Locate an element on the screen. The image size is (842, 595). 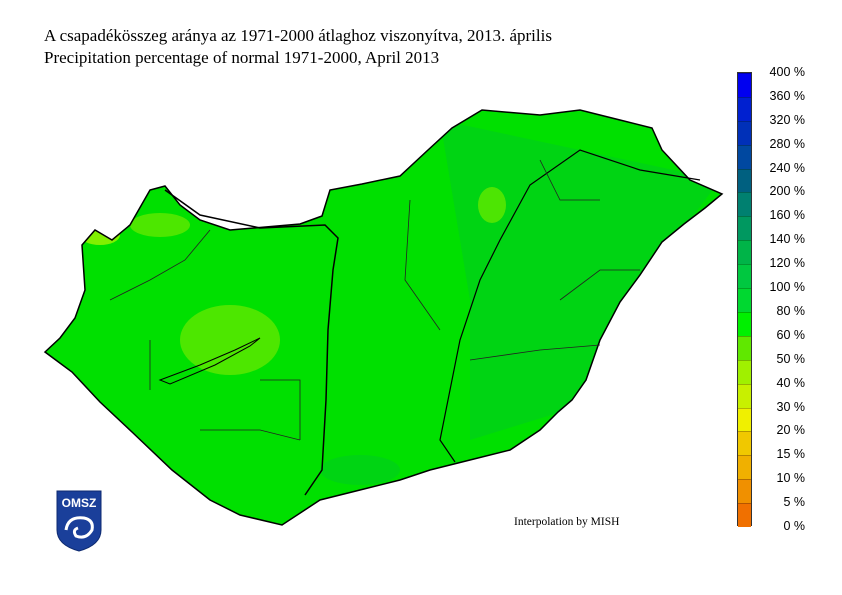
legend-label: 15 % is located at coordinates (791, 454).